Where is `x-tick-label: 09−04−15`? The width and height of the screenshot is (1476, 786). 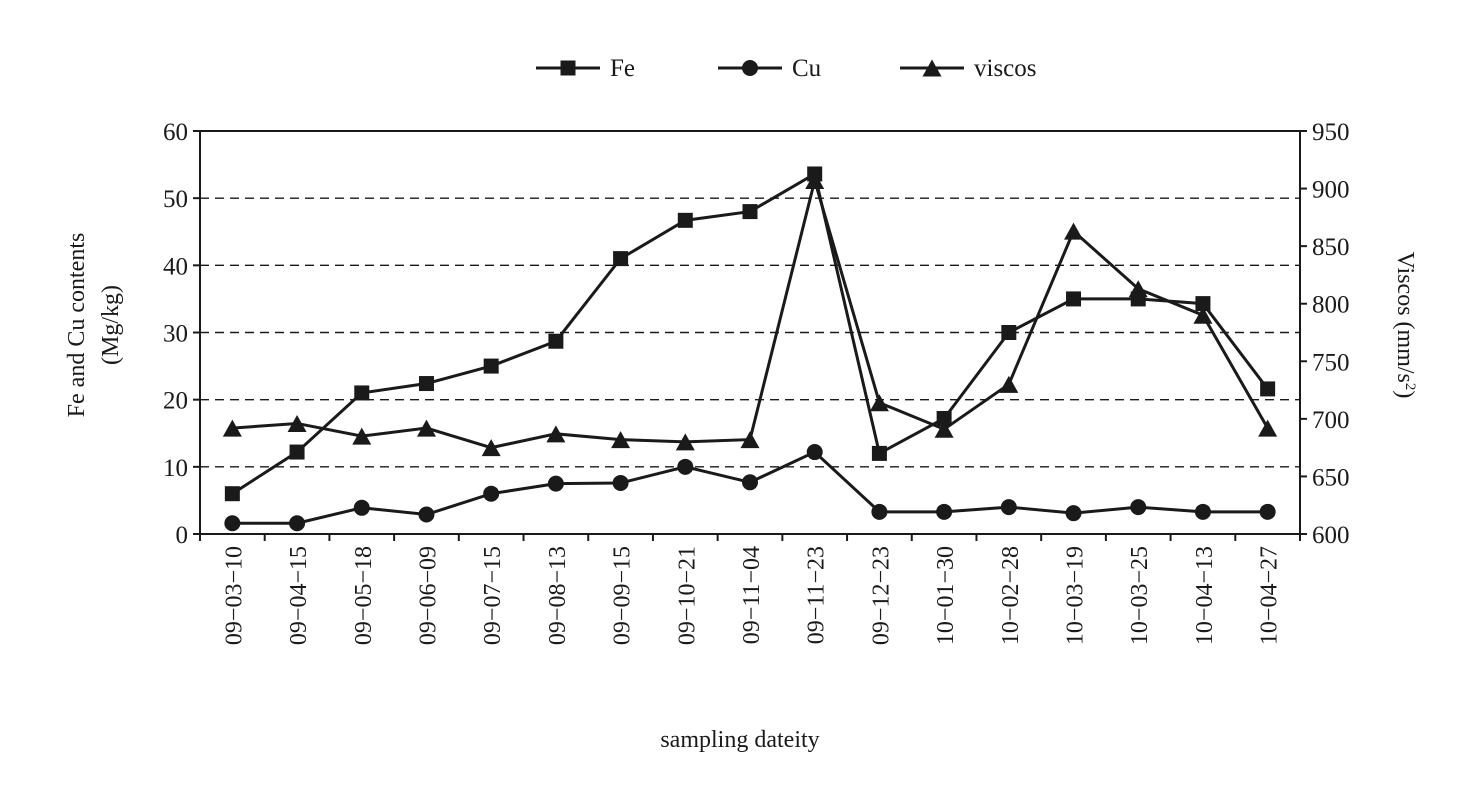
x-tick-label: 09−04−15 is located at coordinates (299, 595).